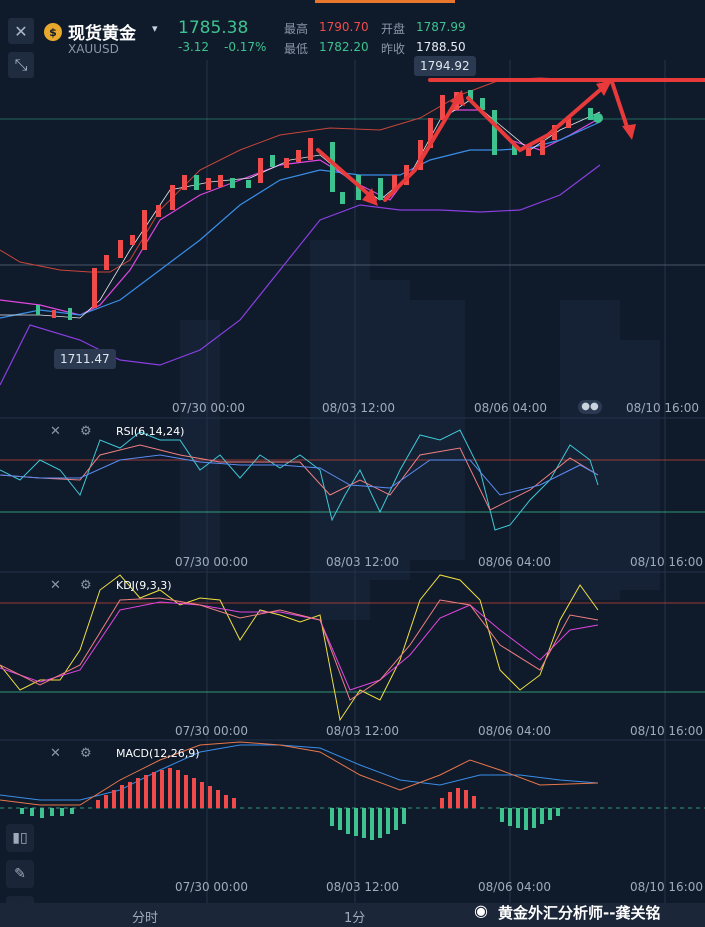  What do you see at coordinates (53, 32) in the screenshot?
I see `gold-coin-icon: $` at bounding box center [53, 32].